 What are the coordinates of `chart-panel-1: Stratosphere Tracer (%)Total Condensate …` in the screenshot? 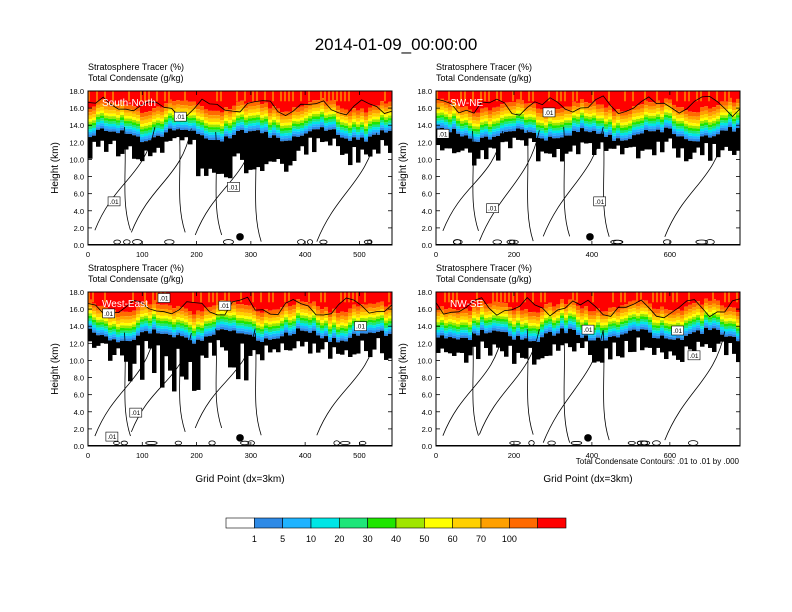 It's located at (221, 160).